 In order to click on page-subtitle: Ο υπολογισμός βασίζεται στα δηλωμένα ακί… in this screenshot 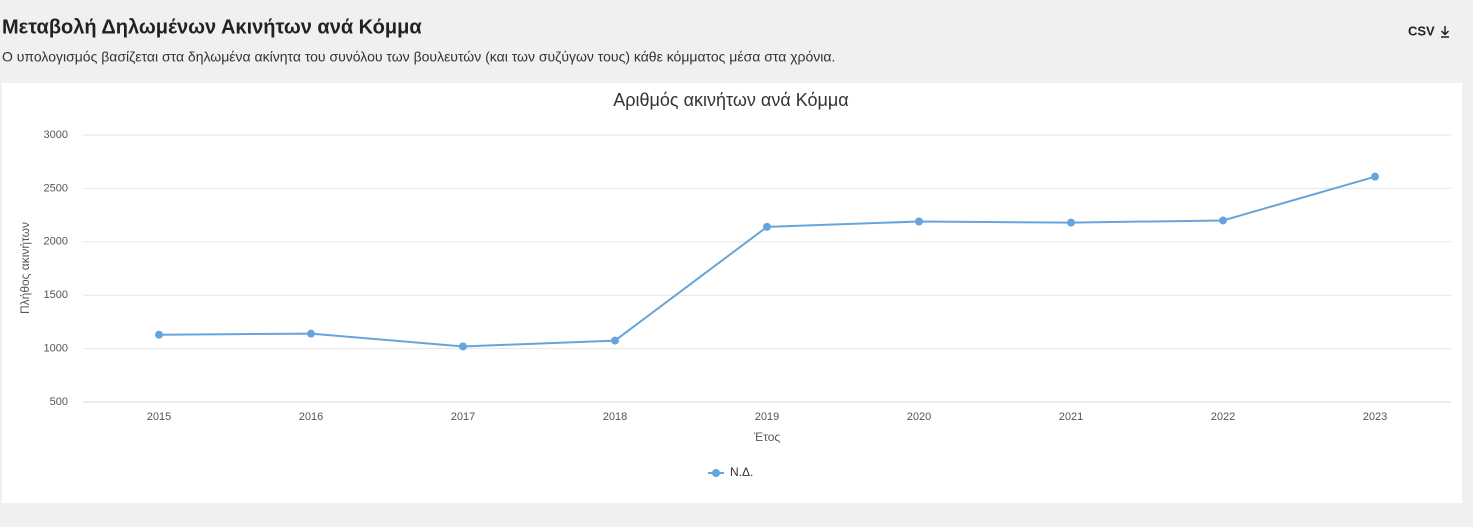, I will do `click(418, 57)`.